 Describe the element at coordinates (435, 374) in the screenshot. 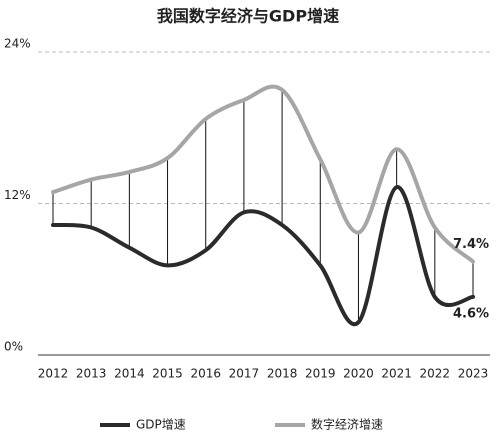

I see `x-tick-label: 2022` at that location.